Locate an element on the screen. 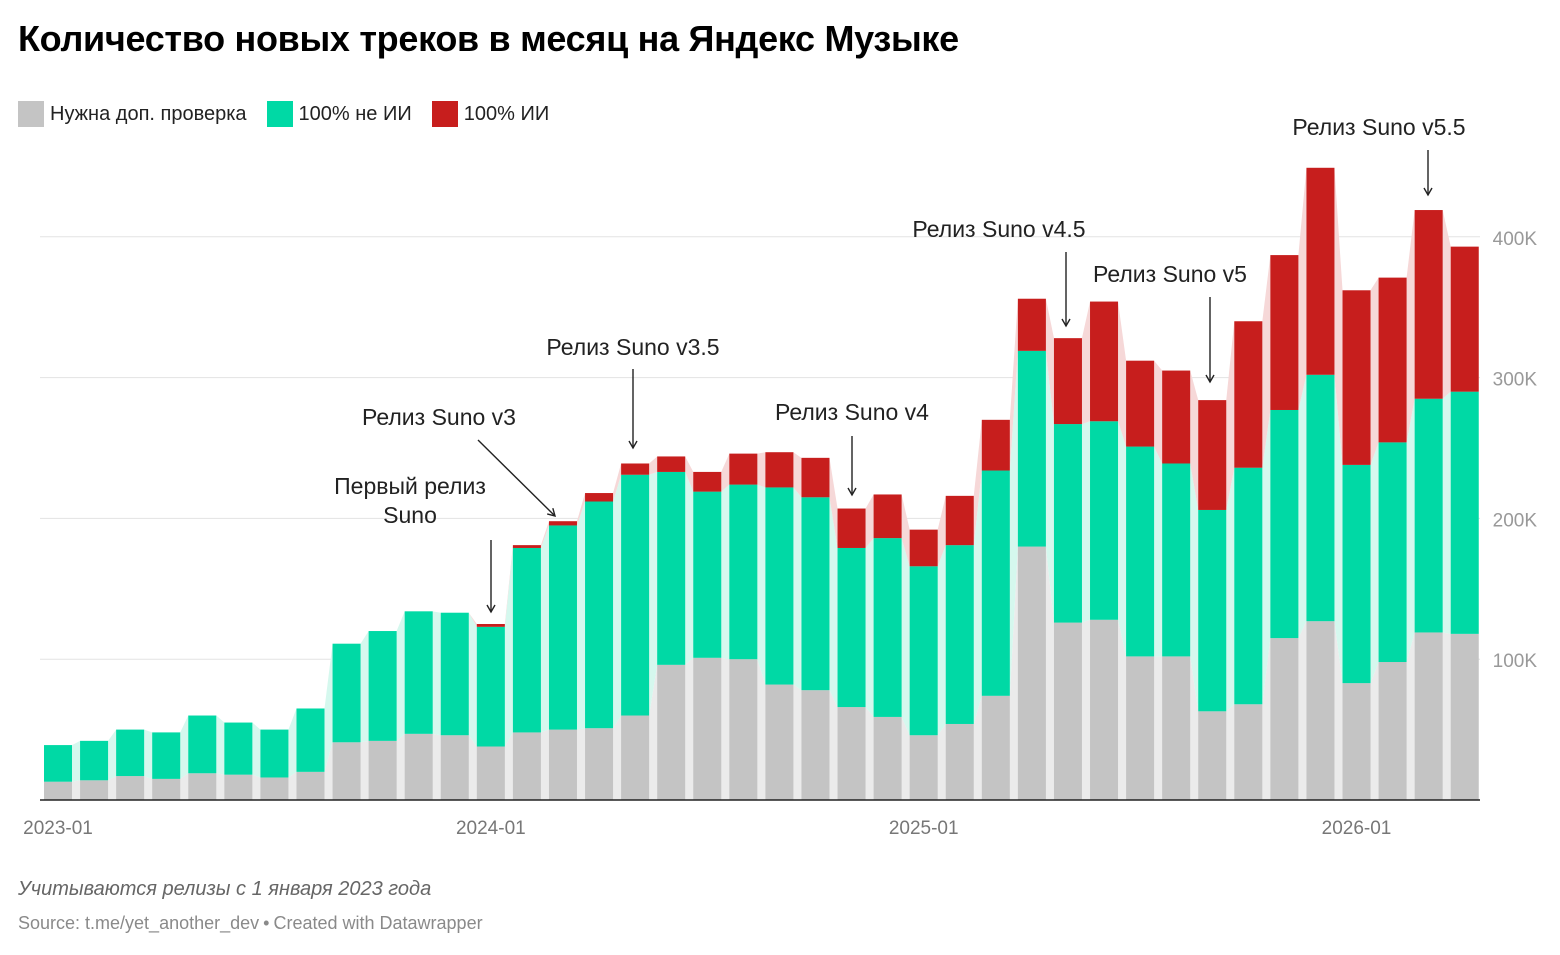 This screenshot has width=1560, height=955. annotation-label: Релиз Suno v5.5 is located at coordinates (1378, 127).